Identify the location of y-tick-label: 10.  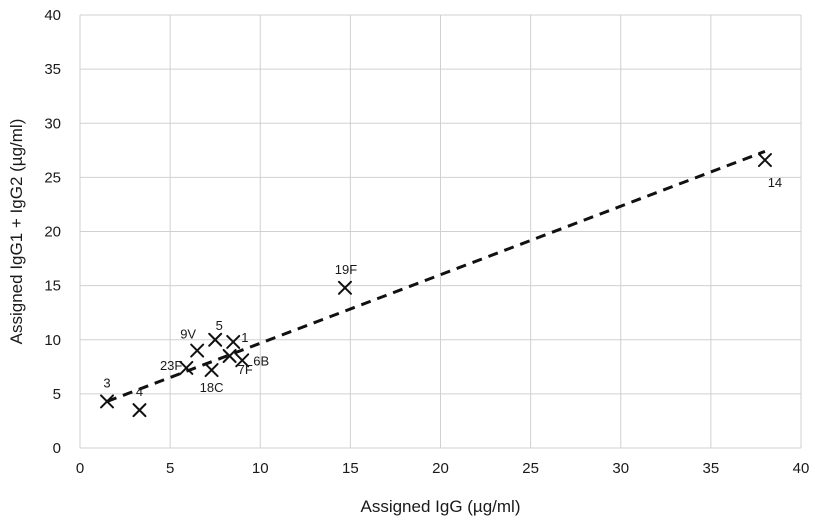
(52, 340).